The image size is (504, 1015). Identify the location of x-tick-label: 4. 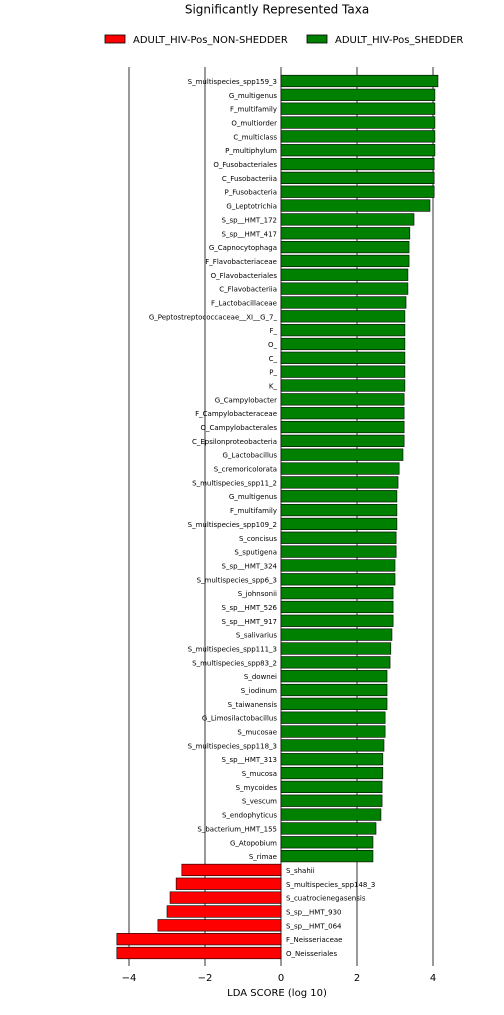
(433, 978).